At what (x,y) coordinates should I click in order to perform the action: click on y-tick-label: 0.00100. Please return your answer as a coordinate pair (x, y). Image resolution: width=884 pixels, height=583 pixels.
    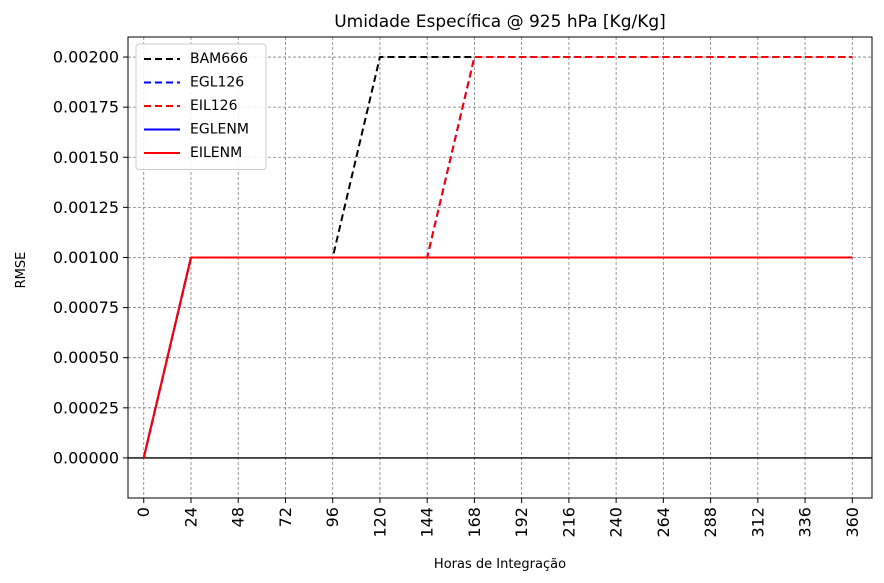
    Looking at the image, I should click on (86, 257).